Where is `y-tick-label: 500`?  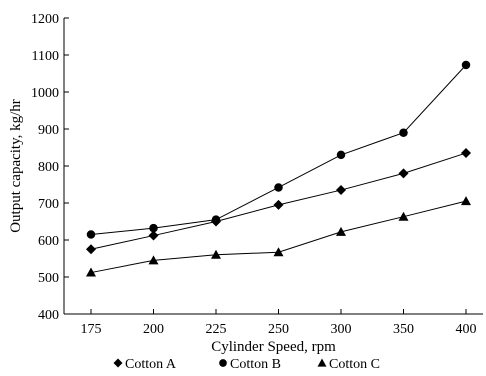
y-tick-label: 500 is located at coordinates (48, 278).